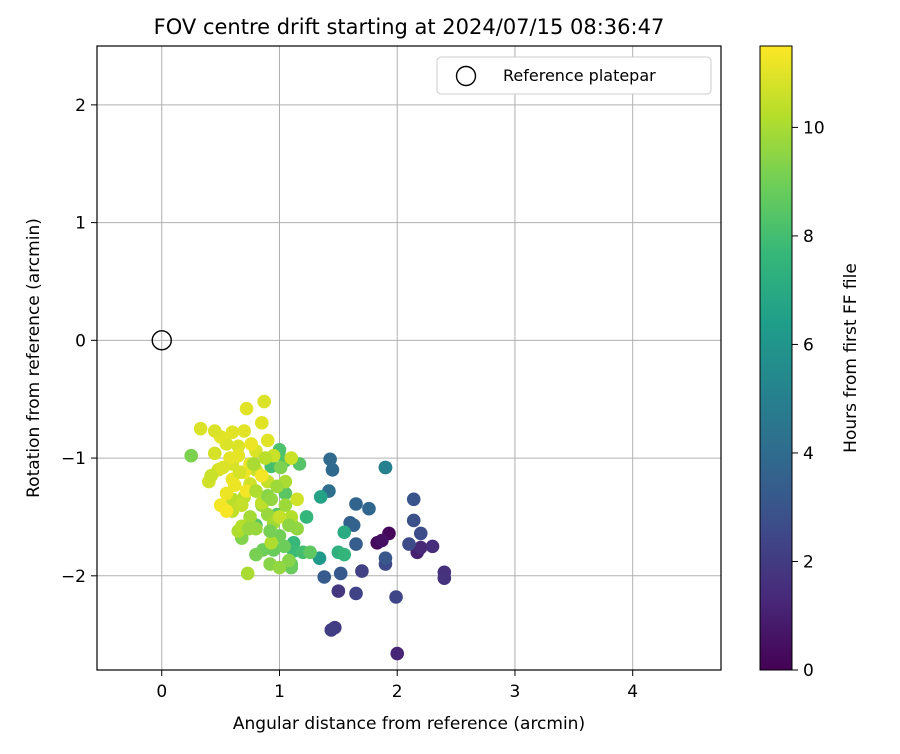 The image size is (900, 754). Describe the element at coordinates (73, 577) in the screenshot. I see `y-tick-label: −2` at that location.